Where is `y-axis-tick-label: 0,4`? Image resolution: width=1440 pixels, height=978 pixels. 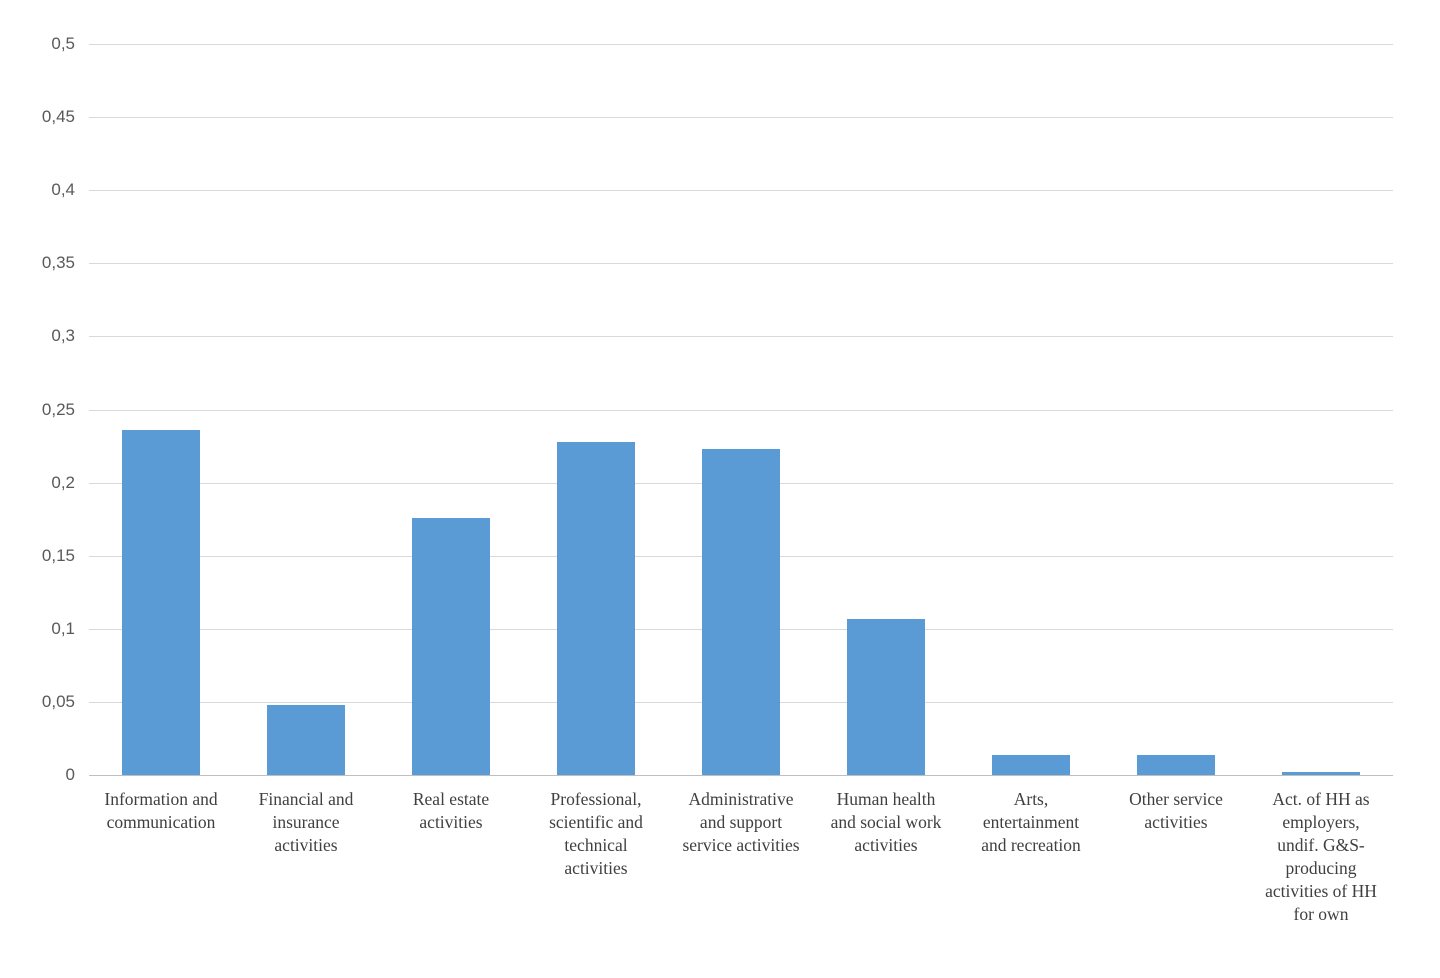
y-axis-tick-label: 0,4 is located at coordinates (63, 189).